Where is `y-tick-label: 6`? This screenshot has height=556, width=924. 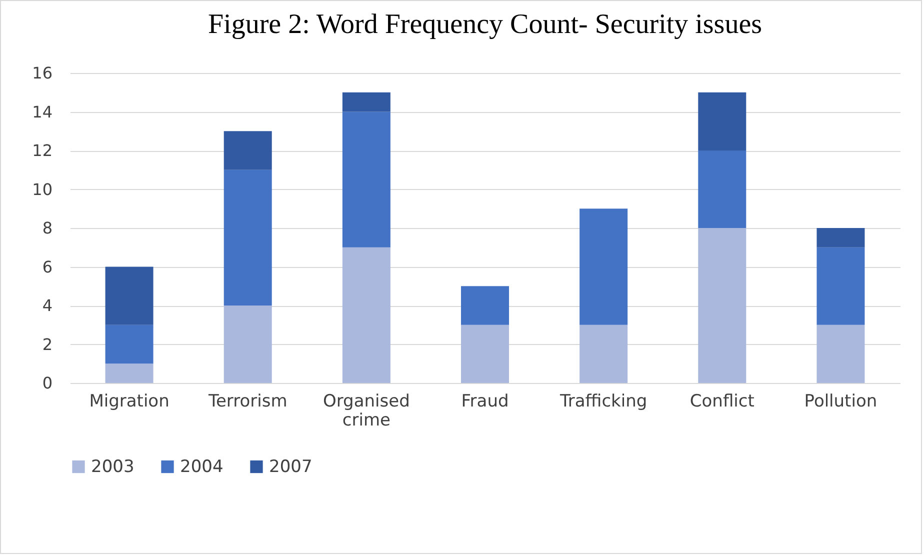
y-tick-label: 6 is located at coordinates (47, 266).